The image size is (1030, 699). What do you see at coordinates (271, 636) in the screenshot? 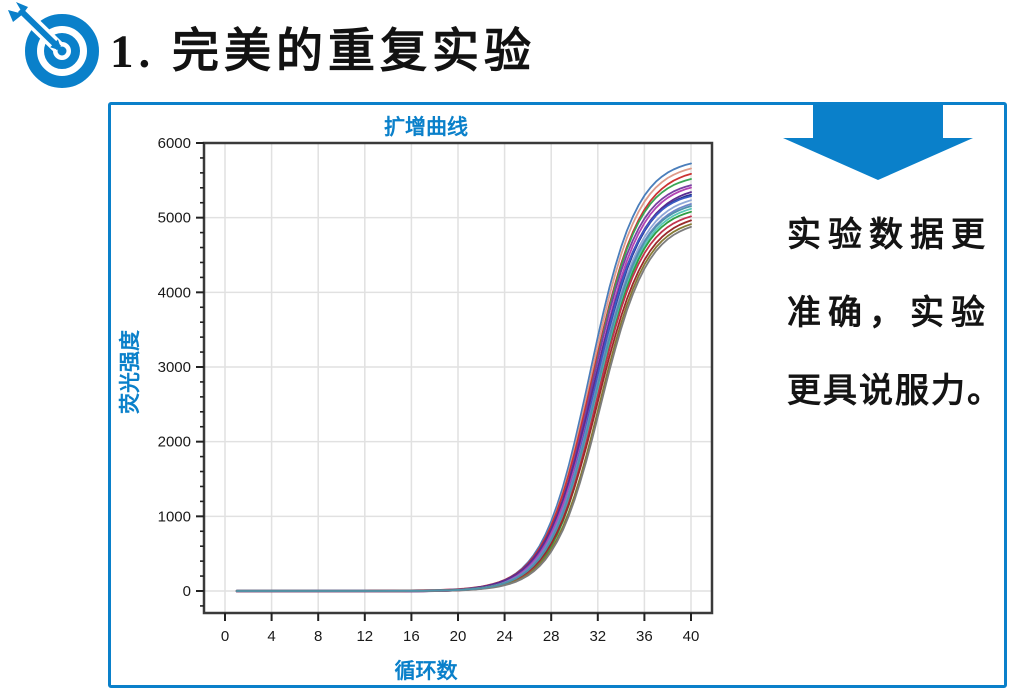
I see `x-tick-label: 4` at bounding box center [271, 636].